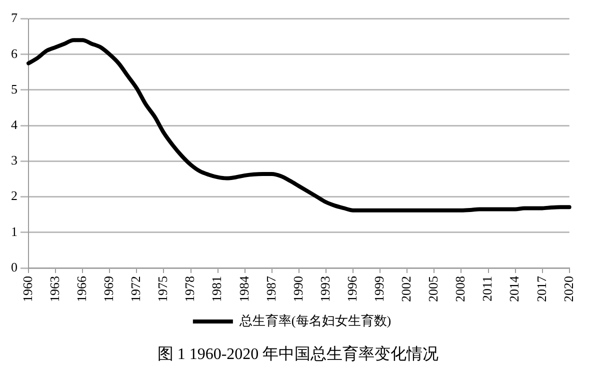 The height and width of the screenshot is (380, 596). Describe the element at coordinates (514, 289) in the screenshot. I see `x-tick-label: 2014` at that location.